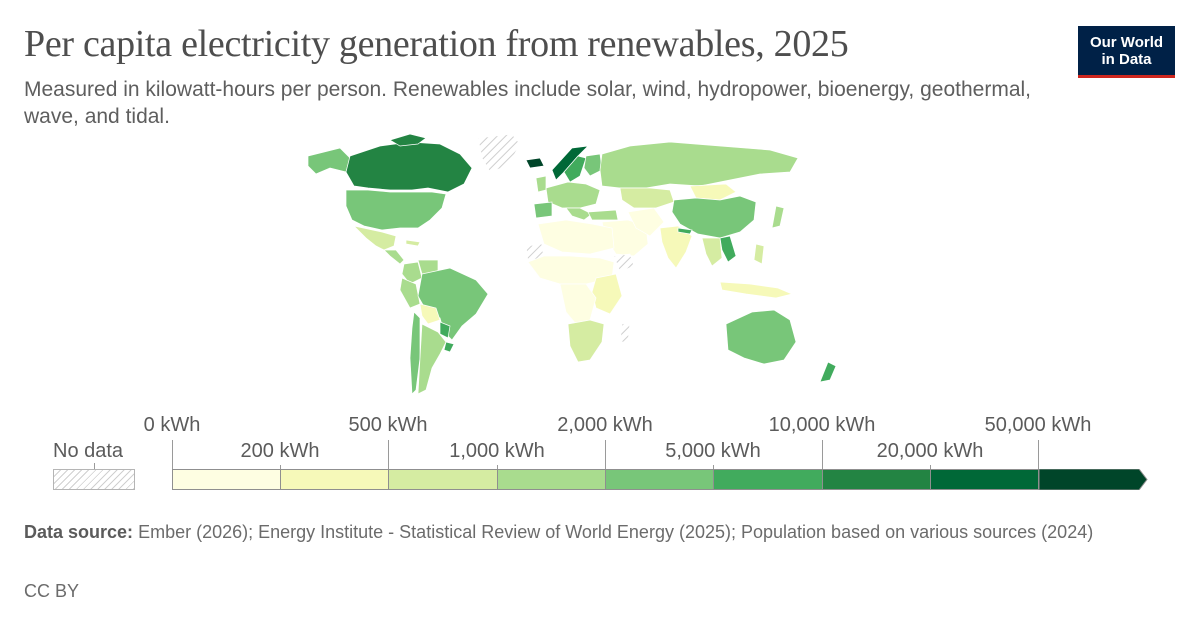 Image resolution: width=1200 pixels, height=627 pixels. I want to click on legend-no-data-tick, so click(94, 466).